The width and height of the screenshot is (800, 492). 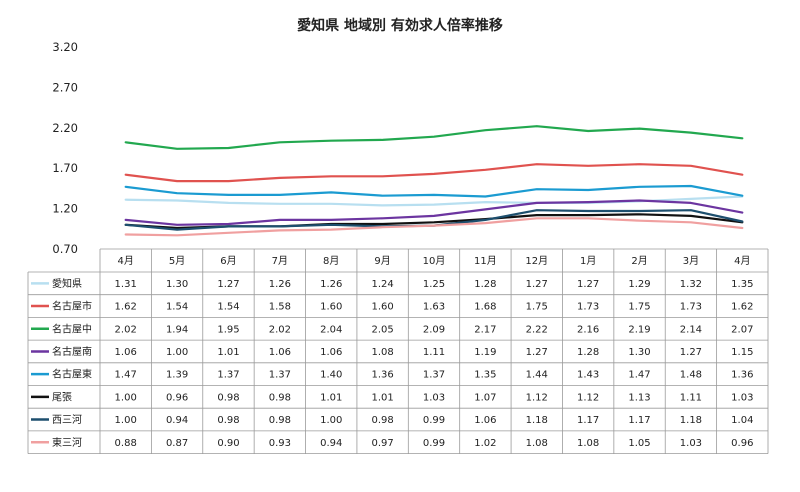 What do you see at coordinates (382, 329) in the screenshot?
I see `data-label: 2.05` at bounding box center [382, 329].